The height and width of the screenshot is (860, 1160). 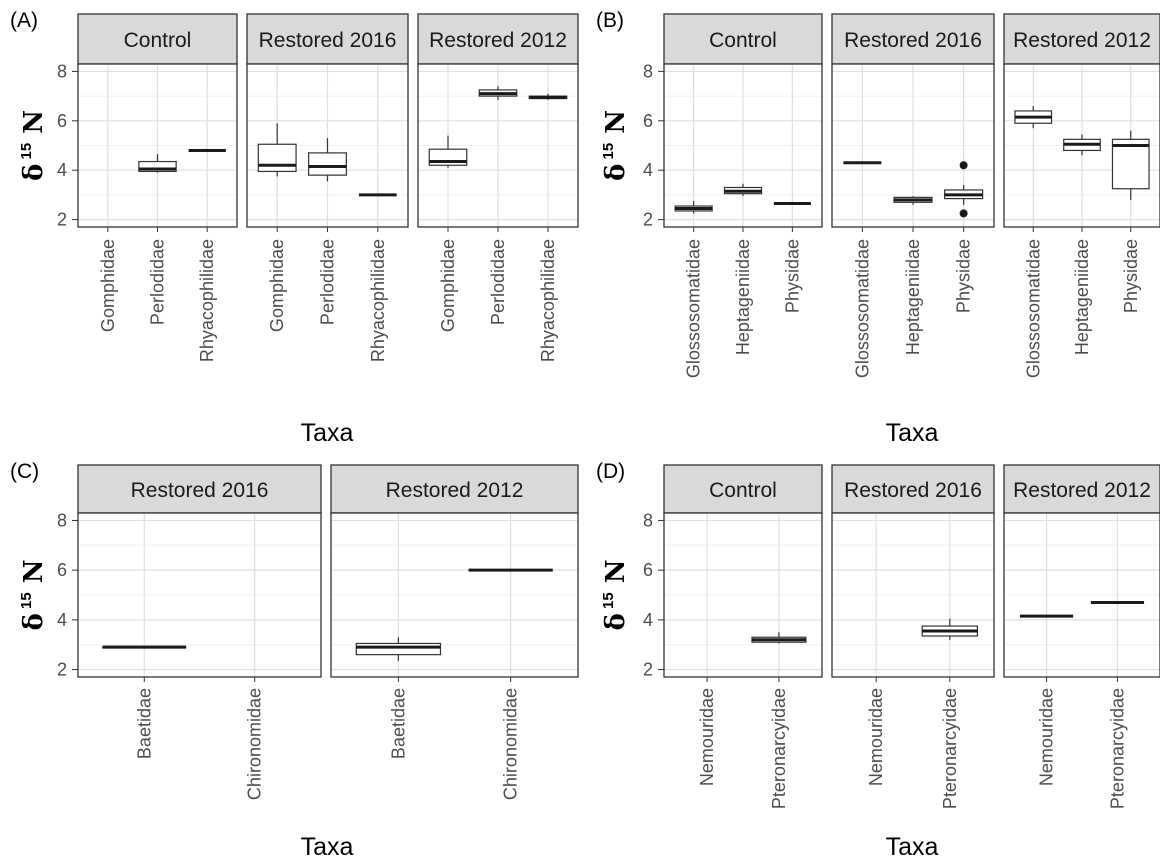 I want to click on box-rhyacophilidae, so click(x=548, y=96).